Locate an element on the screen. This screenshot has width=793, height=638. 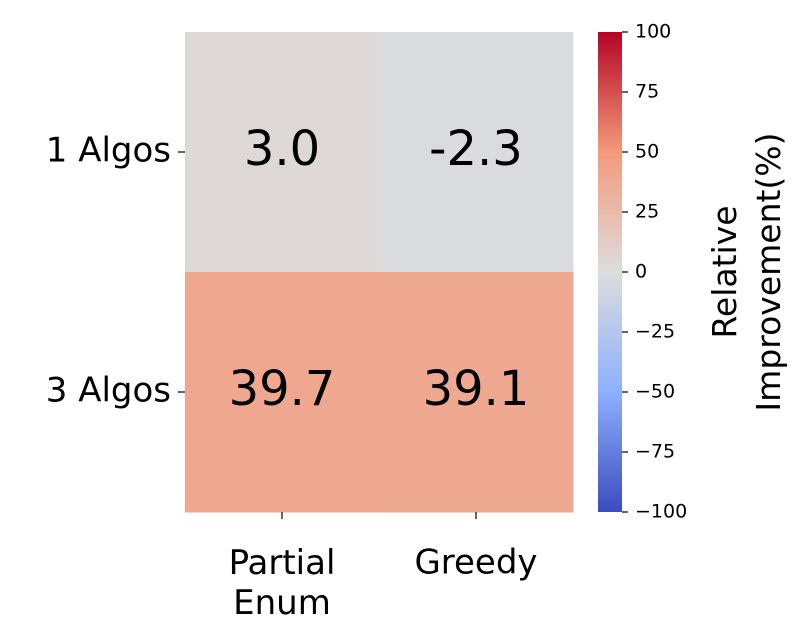
colorbar is located at coordinates (610, 272).